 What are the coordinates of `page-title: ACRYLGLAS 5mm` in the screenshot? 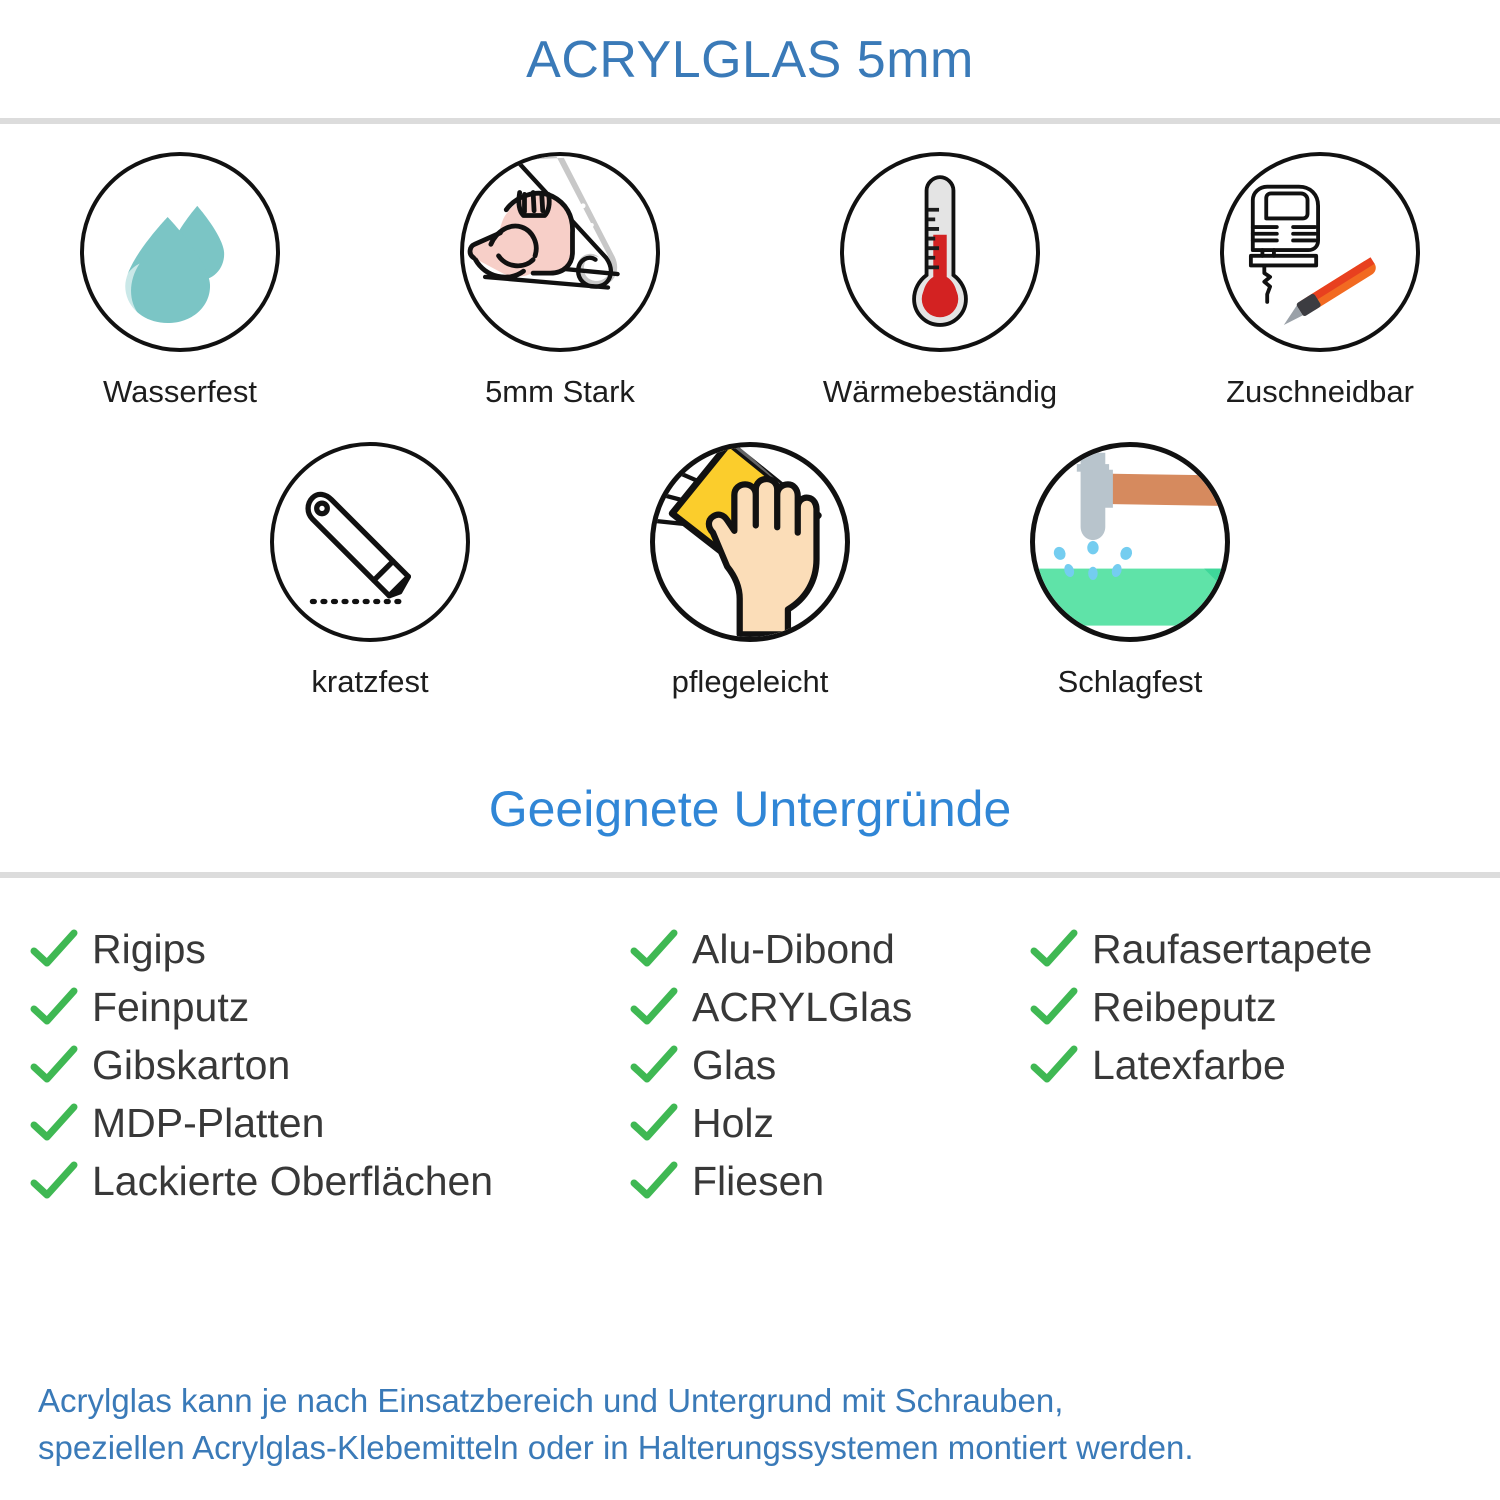 It's located at (750, 60).